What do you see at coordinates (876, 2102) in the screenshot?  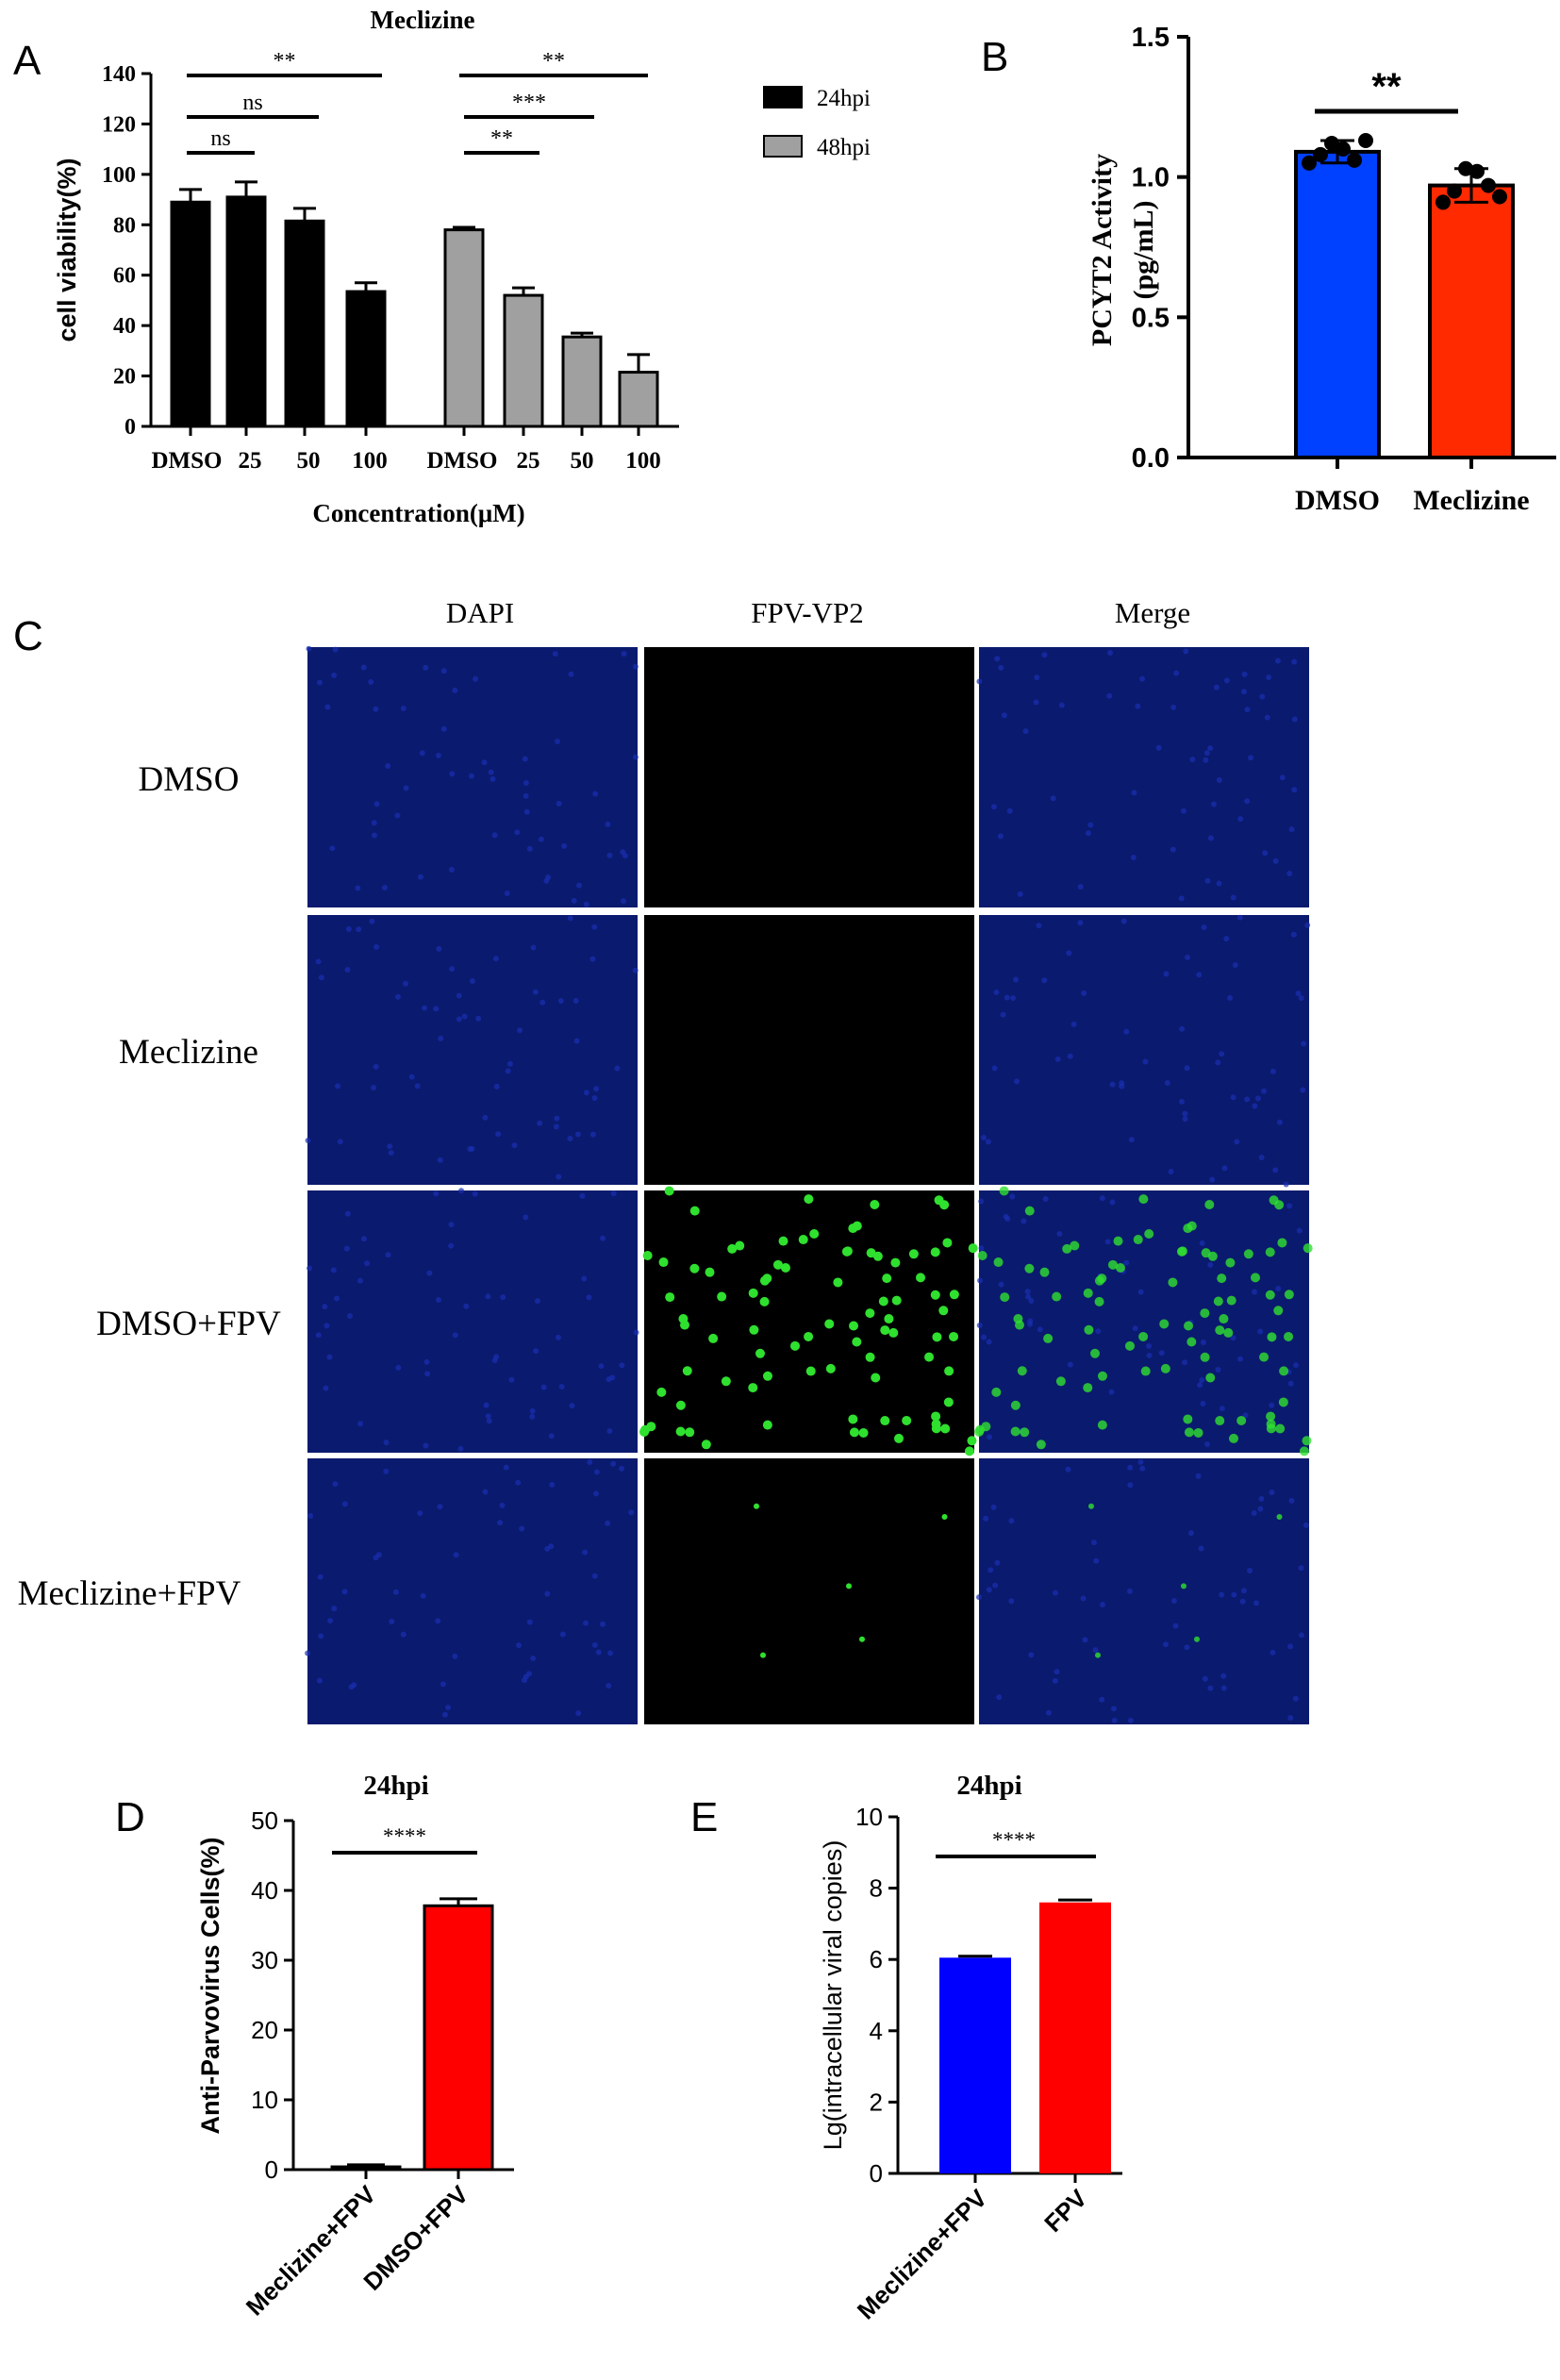 I see `y-tick-label: 2` at bounding box center [876, 2102].